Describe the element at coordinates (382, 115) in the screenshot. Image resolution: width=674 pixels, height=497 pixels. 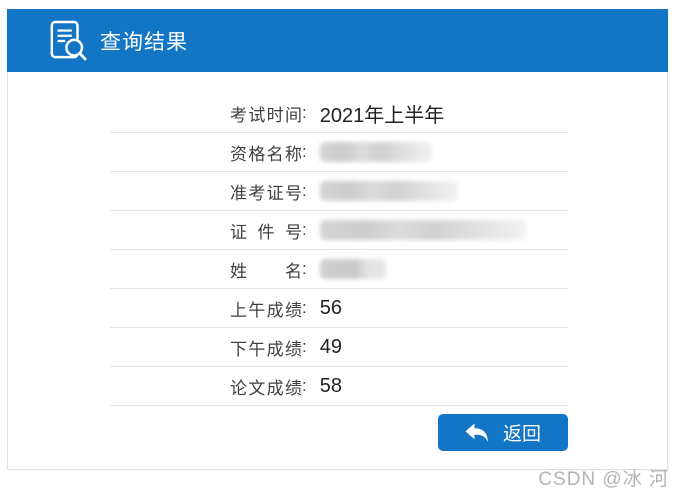
I see `row-value: 2021年上半年` at that location.